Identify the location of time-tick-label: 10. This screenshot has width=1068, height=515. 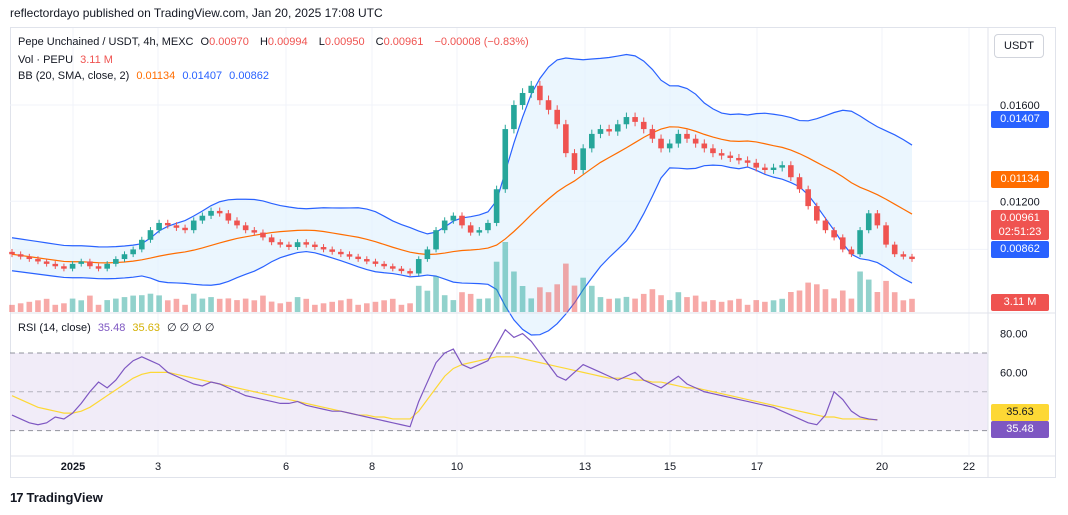
(457, 467).